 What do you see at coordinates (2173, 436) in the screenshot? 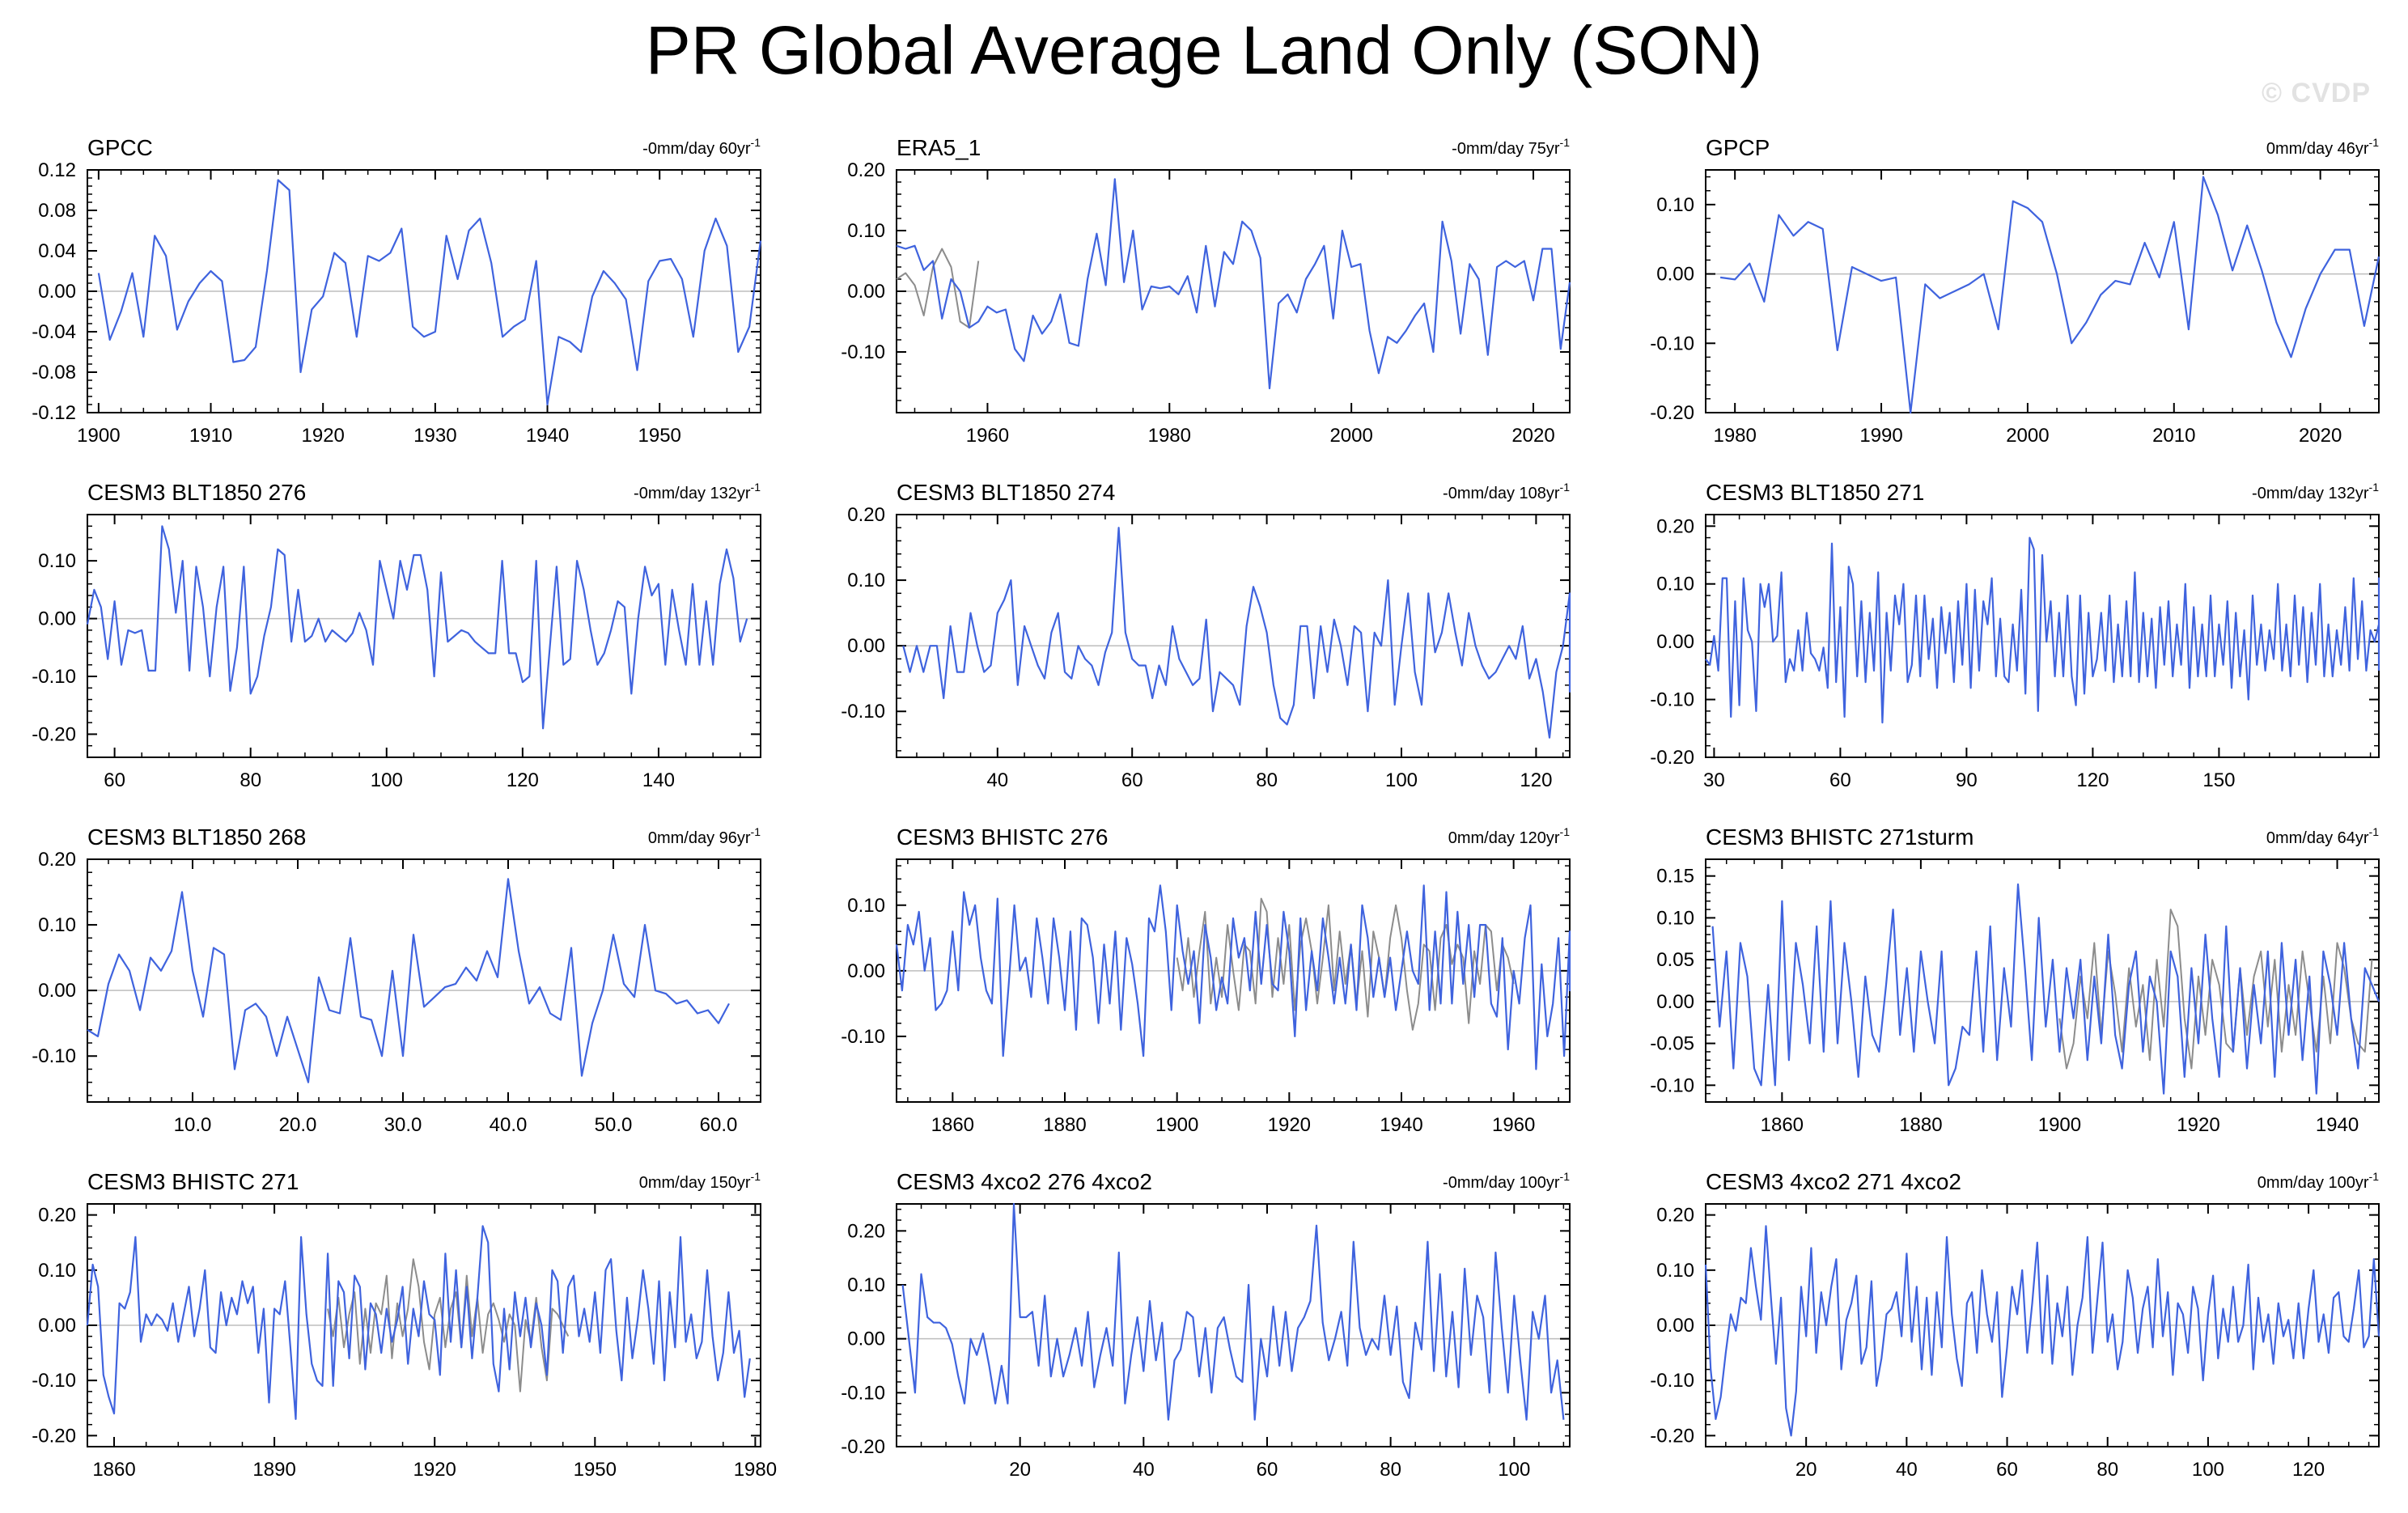
I see `x-tick-label: 2010` at bounding box center [2173, 436].